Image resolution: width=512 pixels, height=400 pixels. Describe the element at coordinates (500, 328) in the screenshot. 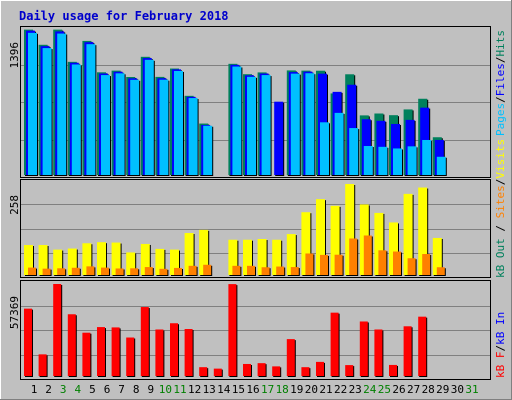

I see `ylabel-kb-in: kB In` at that location.